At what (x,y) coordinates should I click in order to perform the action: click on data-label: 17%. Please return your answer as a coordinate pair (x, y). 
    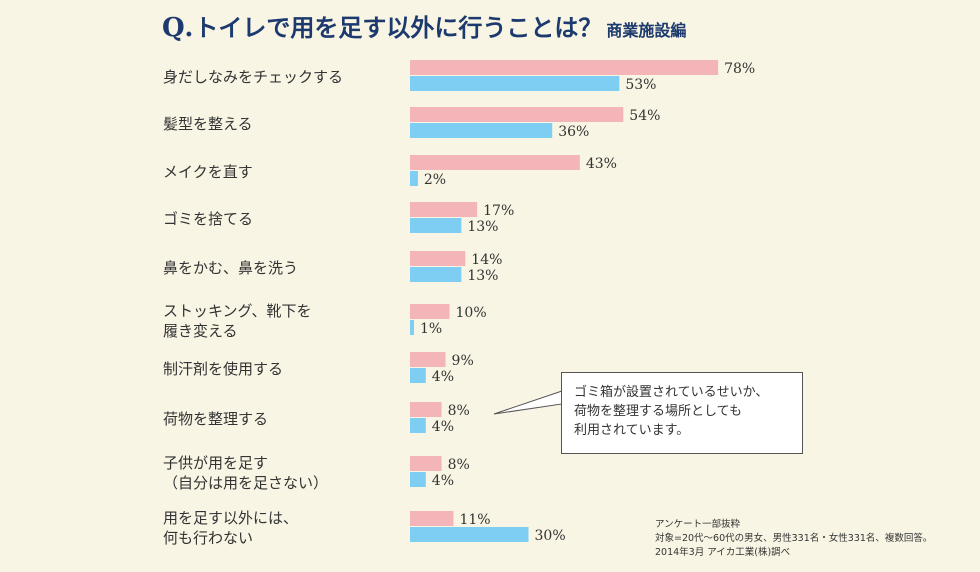
    Looking at the image, I should click on (498, 211).